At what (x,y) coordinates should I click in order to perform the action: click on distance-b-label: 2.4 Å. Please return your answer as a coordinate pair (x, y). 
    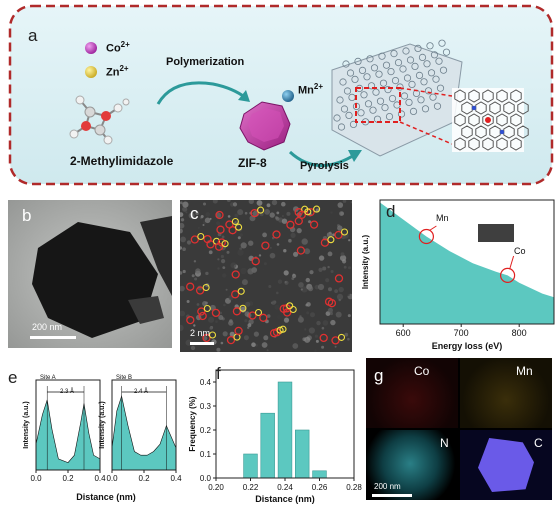
    Looking at the image, I should click on (141, 392).